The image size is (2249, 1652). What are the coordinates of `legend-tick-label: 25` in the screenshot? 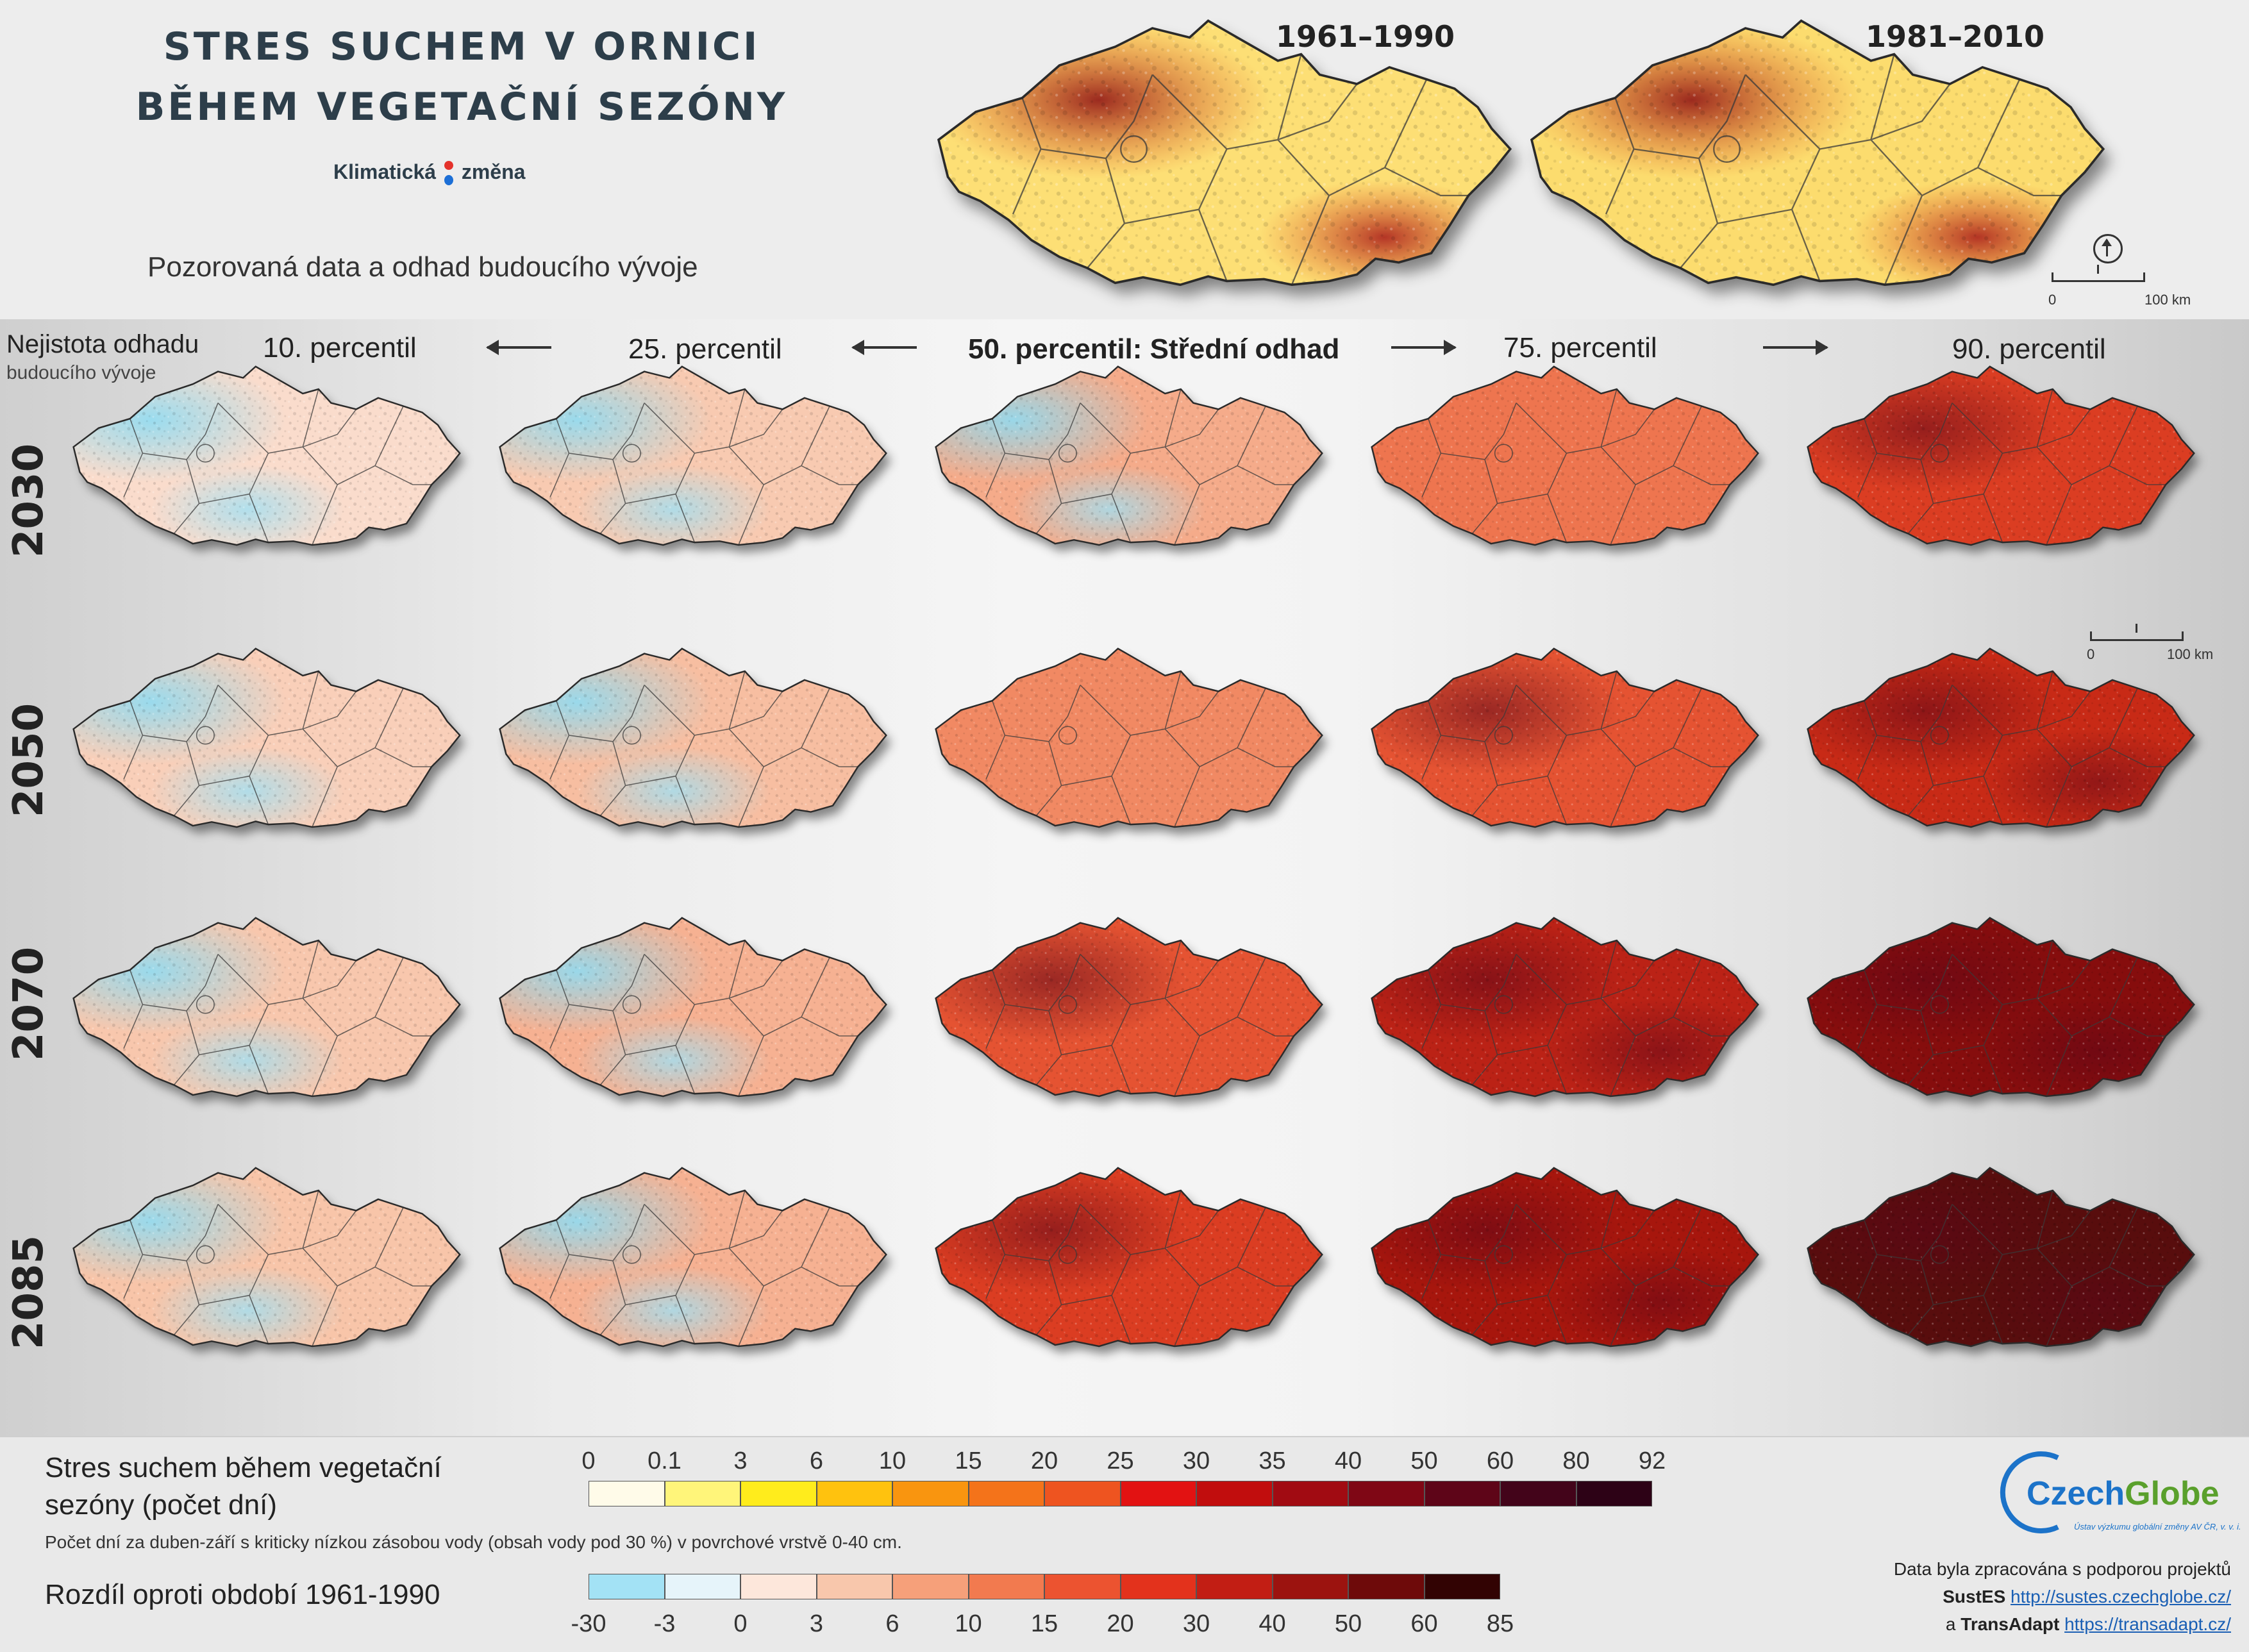 It's located at (1120, 1461).